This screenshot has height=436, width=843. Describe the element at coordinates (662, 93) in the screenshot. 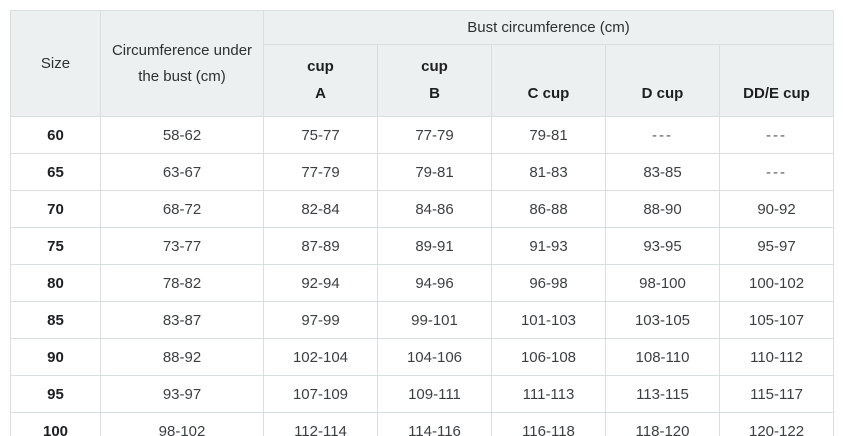

I see `cup-header-line2: D cup` at that location.